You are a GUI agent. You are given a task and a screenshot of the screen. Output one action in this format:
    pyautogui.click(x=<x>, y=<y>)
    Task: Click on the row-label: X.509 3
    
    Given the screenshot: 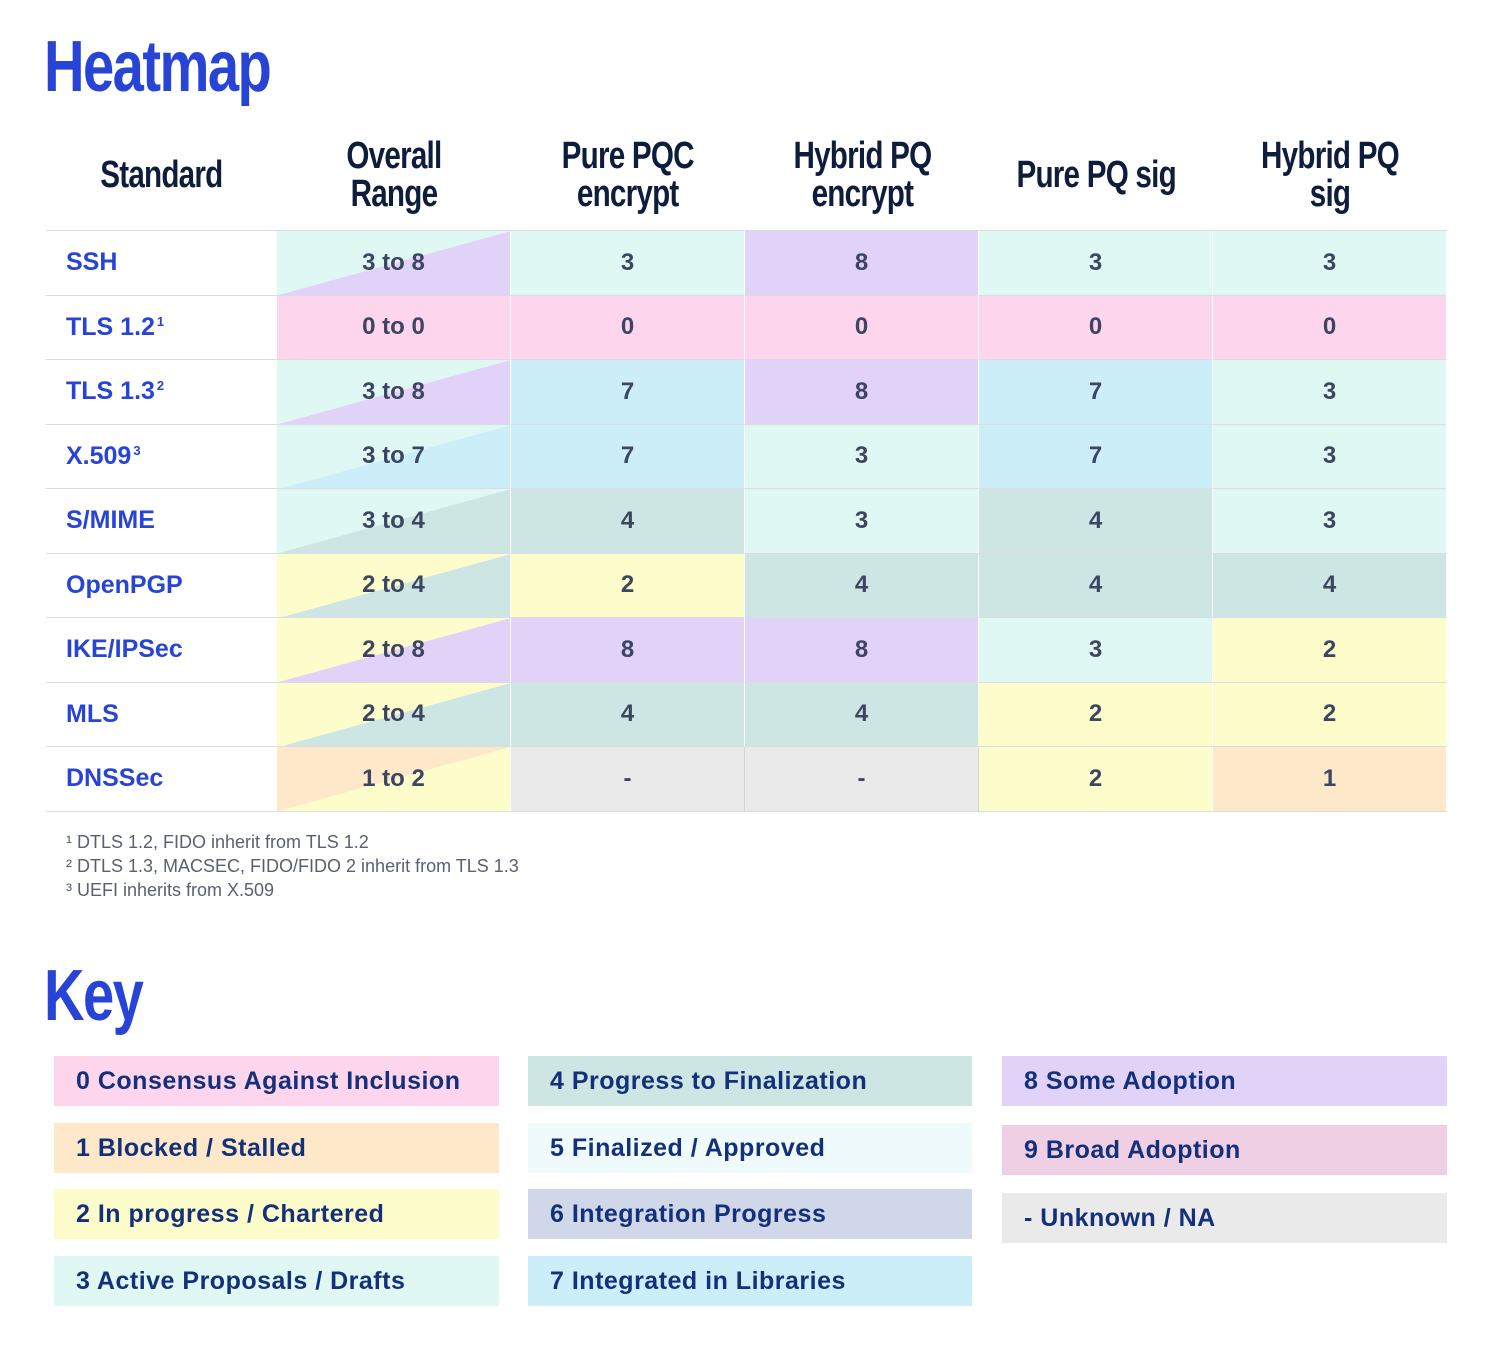 What is the action you would take?
    pyautogui.click(x=161, y=457)
    